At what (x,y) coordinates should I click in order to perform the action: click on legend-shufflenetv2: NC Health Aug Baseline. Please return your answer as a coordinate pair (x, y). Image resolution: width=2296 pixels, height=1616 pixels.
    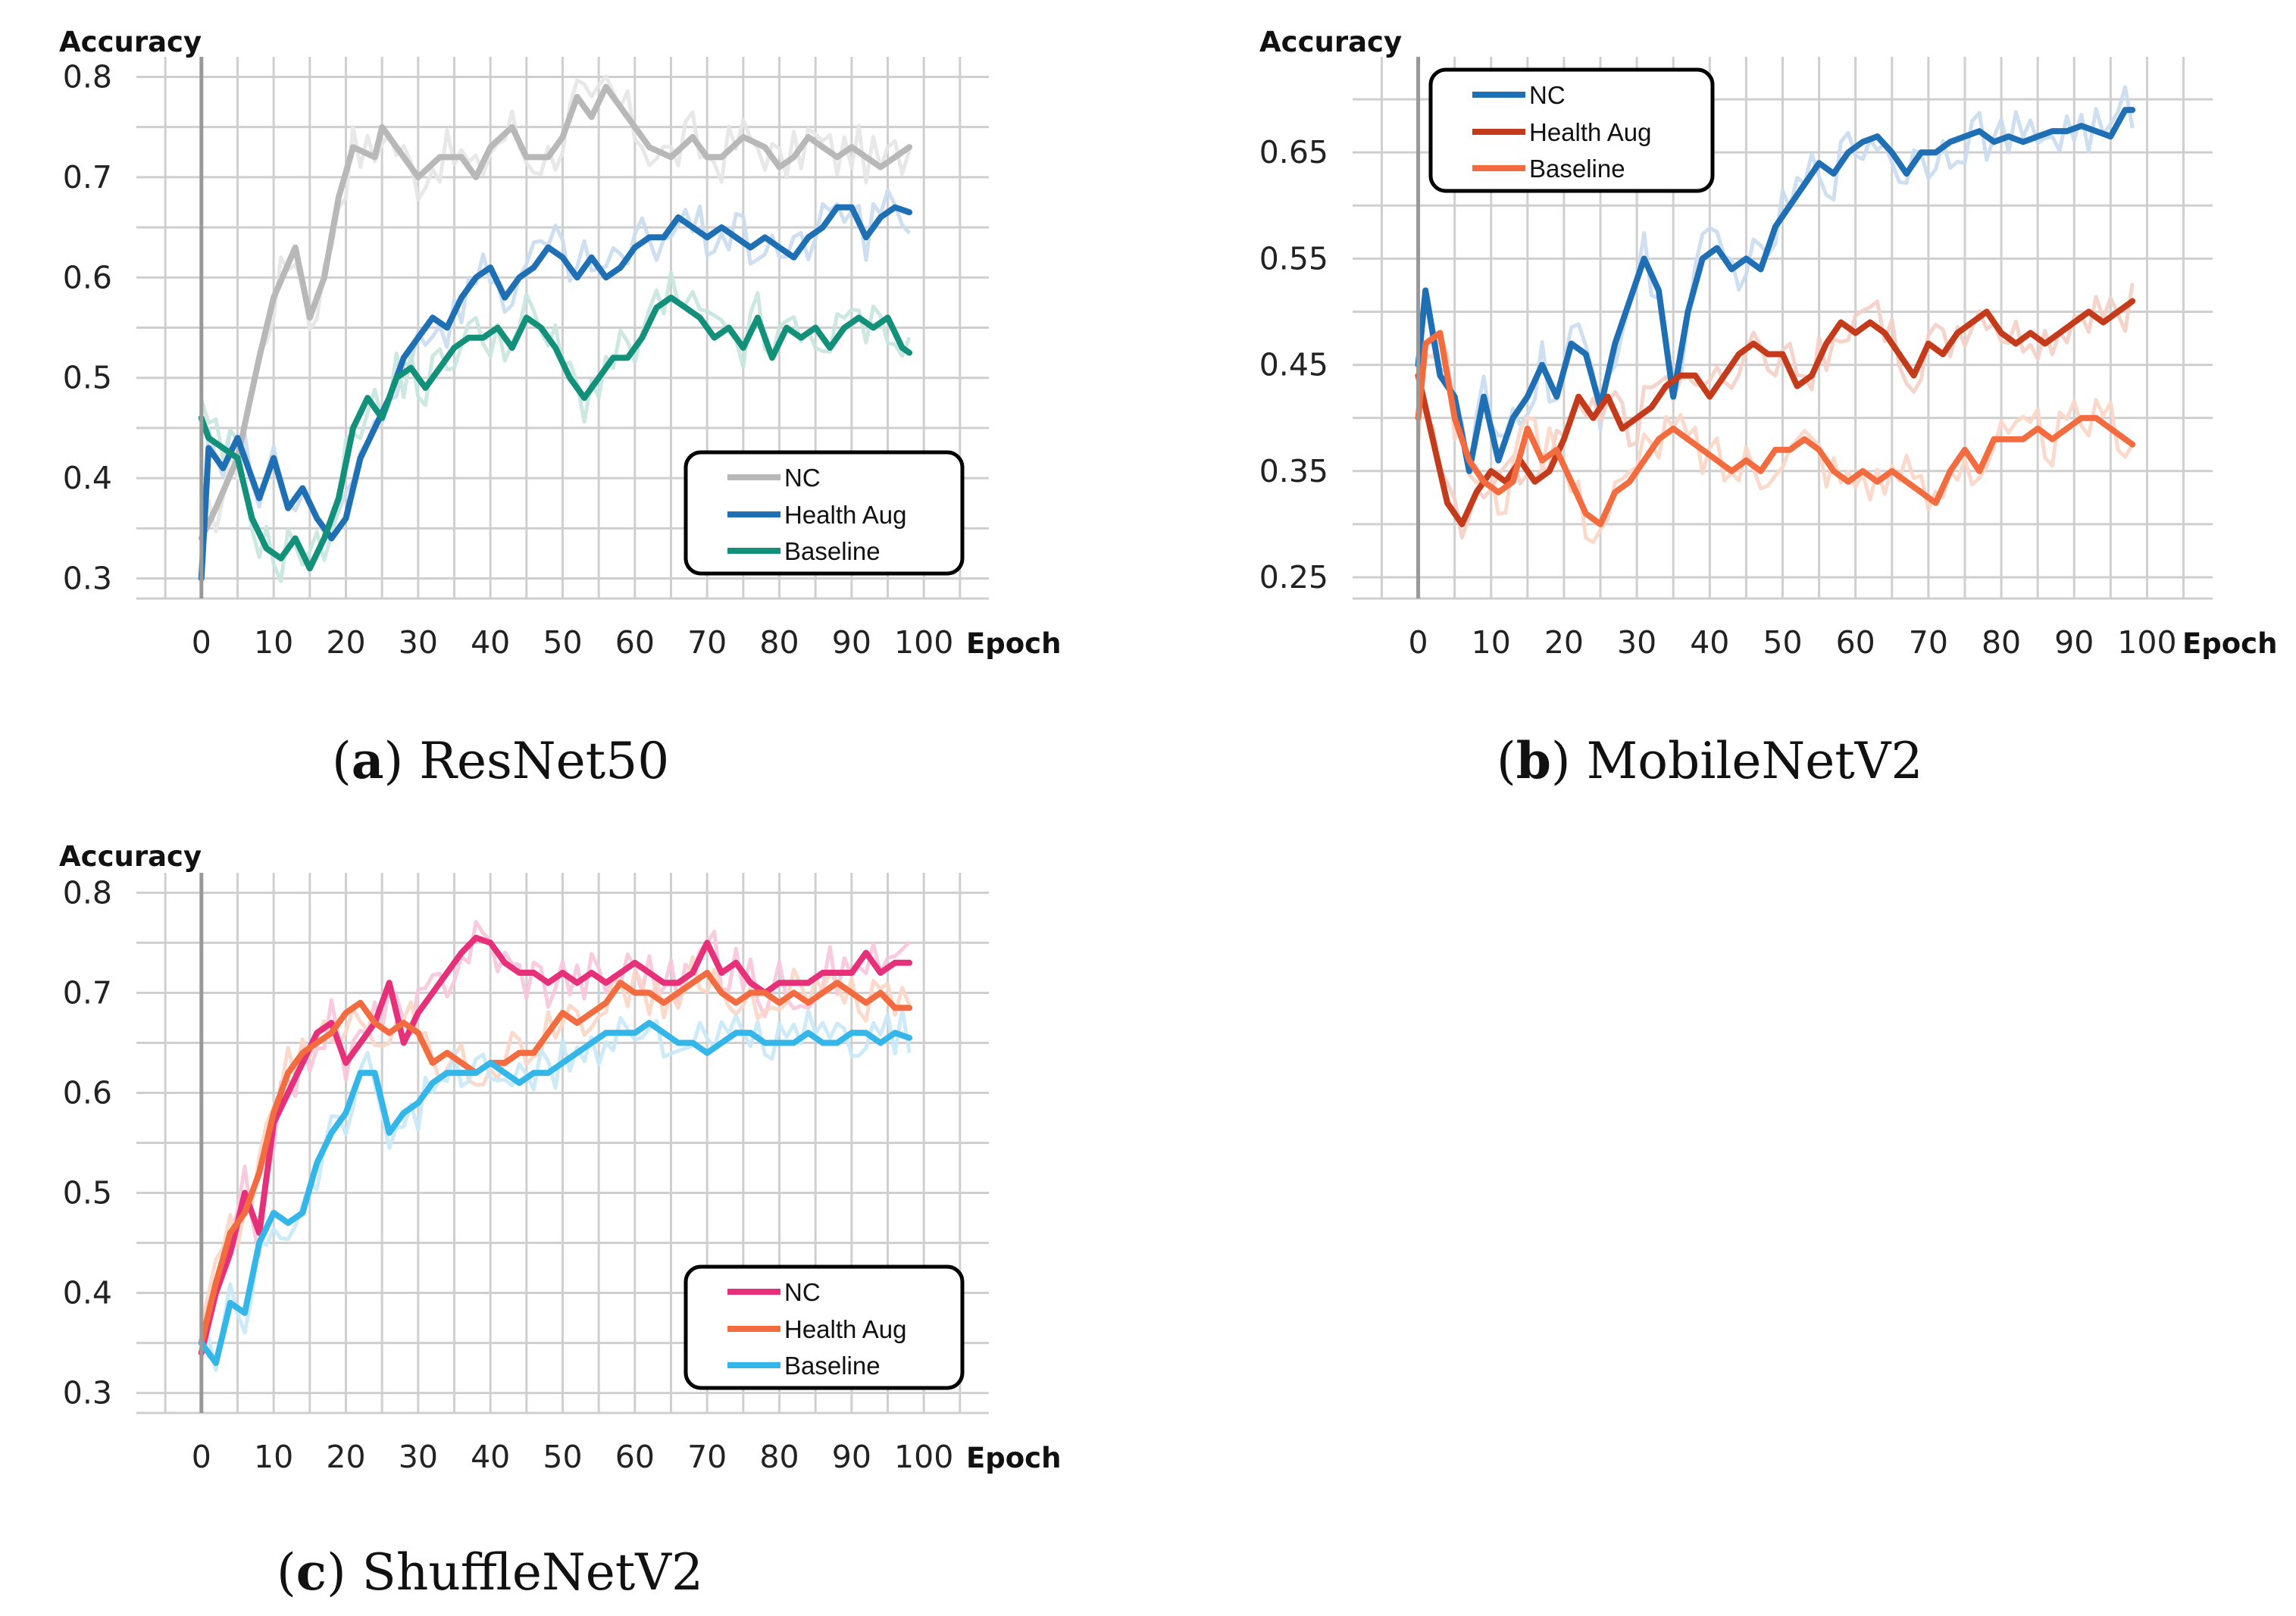
    Looking at the image, I should click on (824, 1327).